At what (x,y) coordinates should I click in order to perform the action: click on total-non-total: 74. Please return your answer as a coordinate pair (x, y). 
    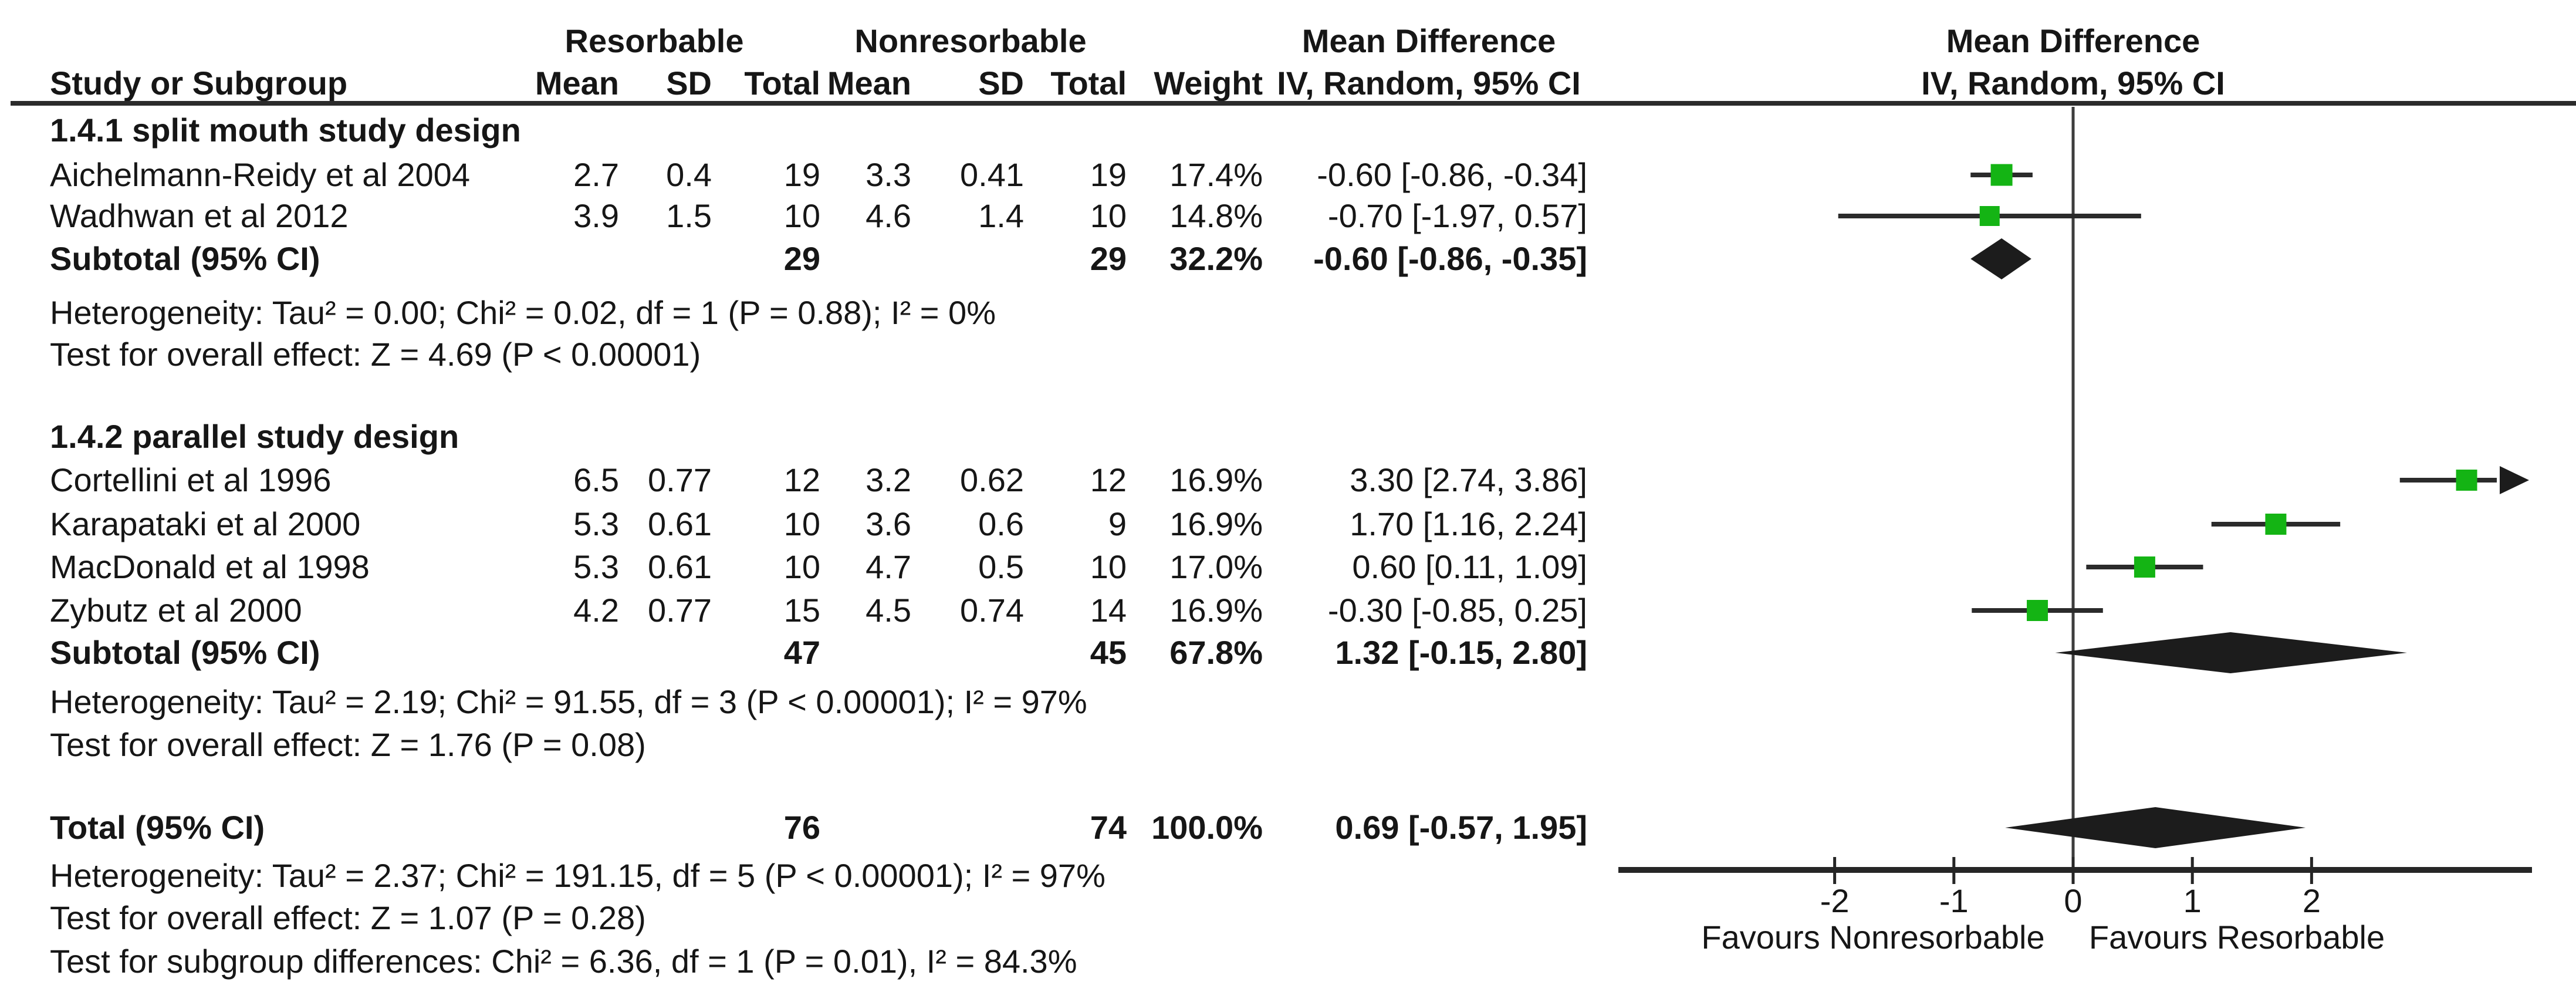
    Looking at the image, I should click on (1108, 827).